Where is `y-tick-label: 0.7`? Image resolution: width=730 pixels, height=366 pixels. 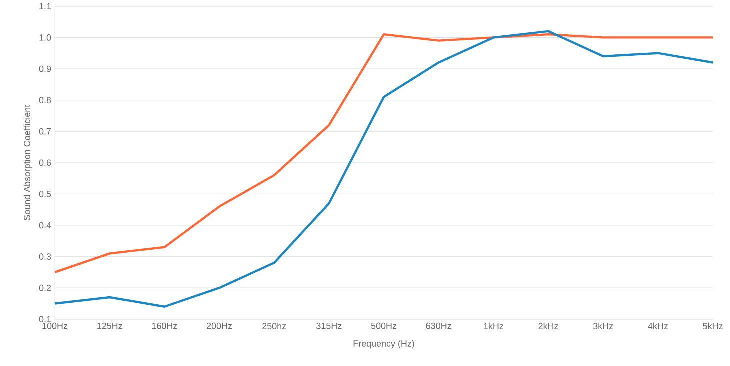 y-tick-label: 0.7 is located at coordinates (45, 131).